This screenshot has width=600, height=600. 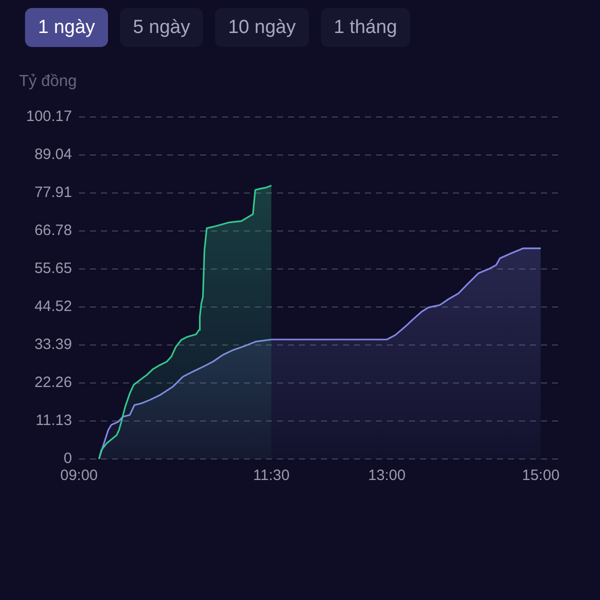 What do you see at coordinates (68, 459) in the screenshot?
I see `y-tick-label: 0` at bounding box center [68, 459].